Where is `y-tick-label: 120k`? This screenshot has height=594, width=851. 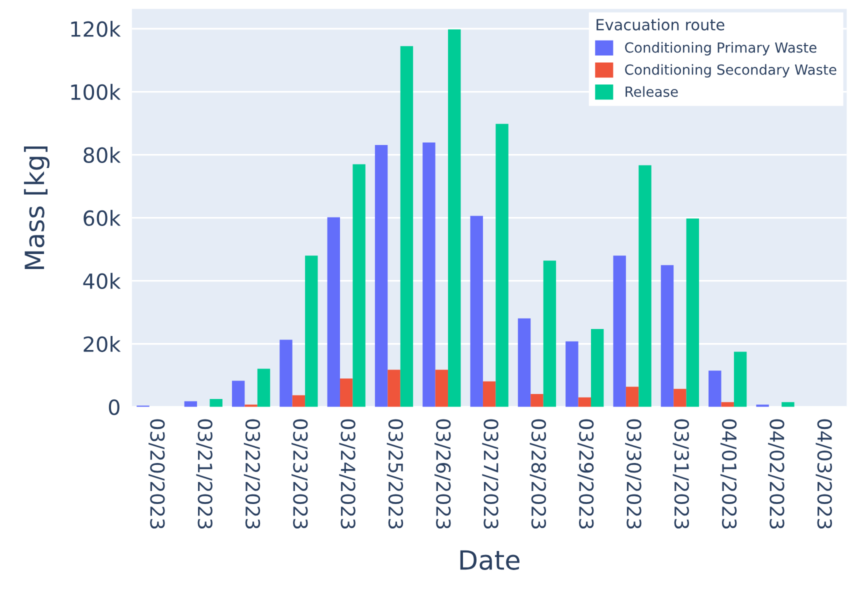
y-tick-label: 120k is located at coordinates (96, 28).